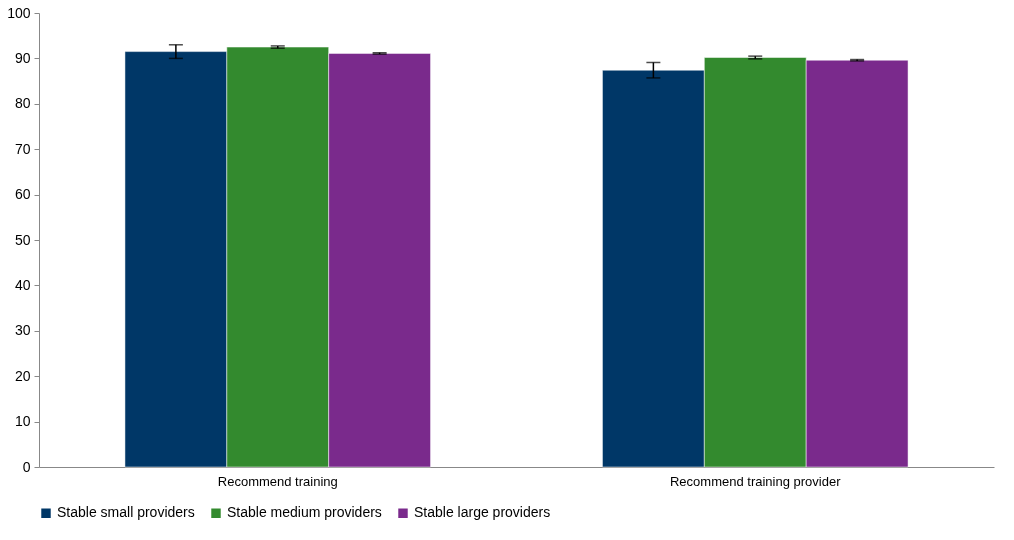  I want to click on y-tick-label: 20, so click(22, 375).